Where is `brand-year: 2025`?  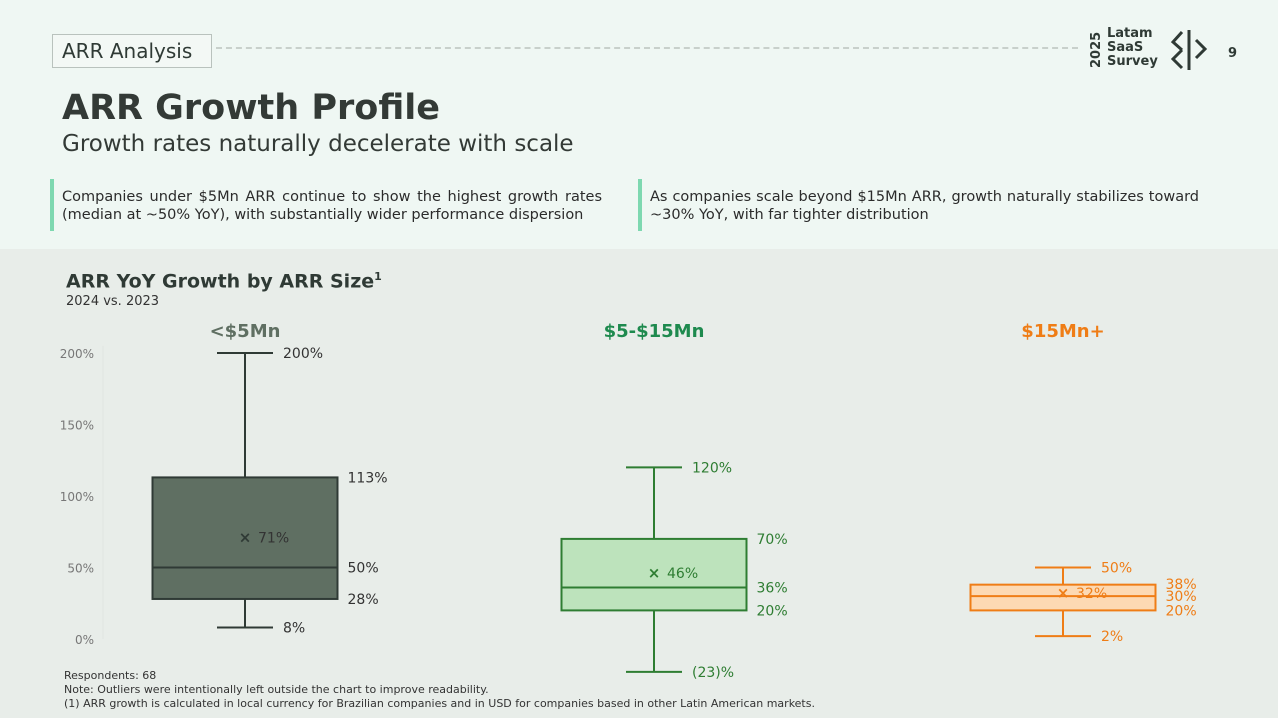
brand-year: 2025 is located at coordinates (1096, 50).